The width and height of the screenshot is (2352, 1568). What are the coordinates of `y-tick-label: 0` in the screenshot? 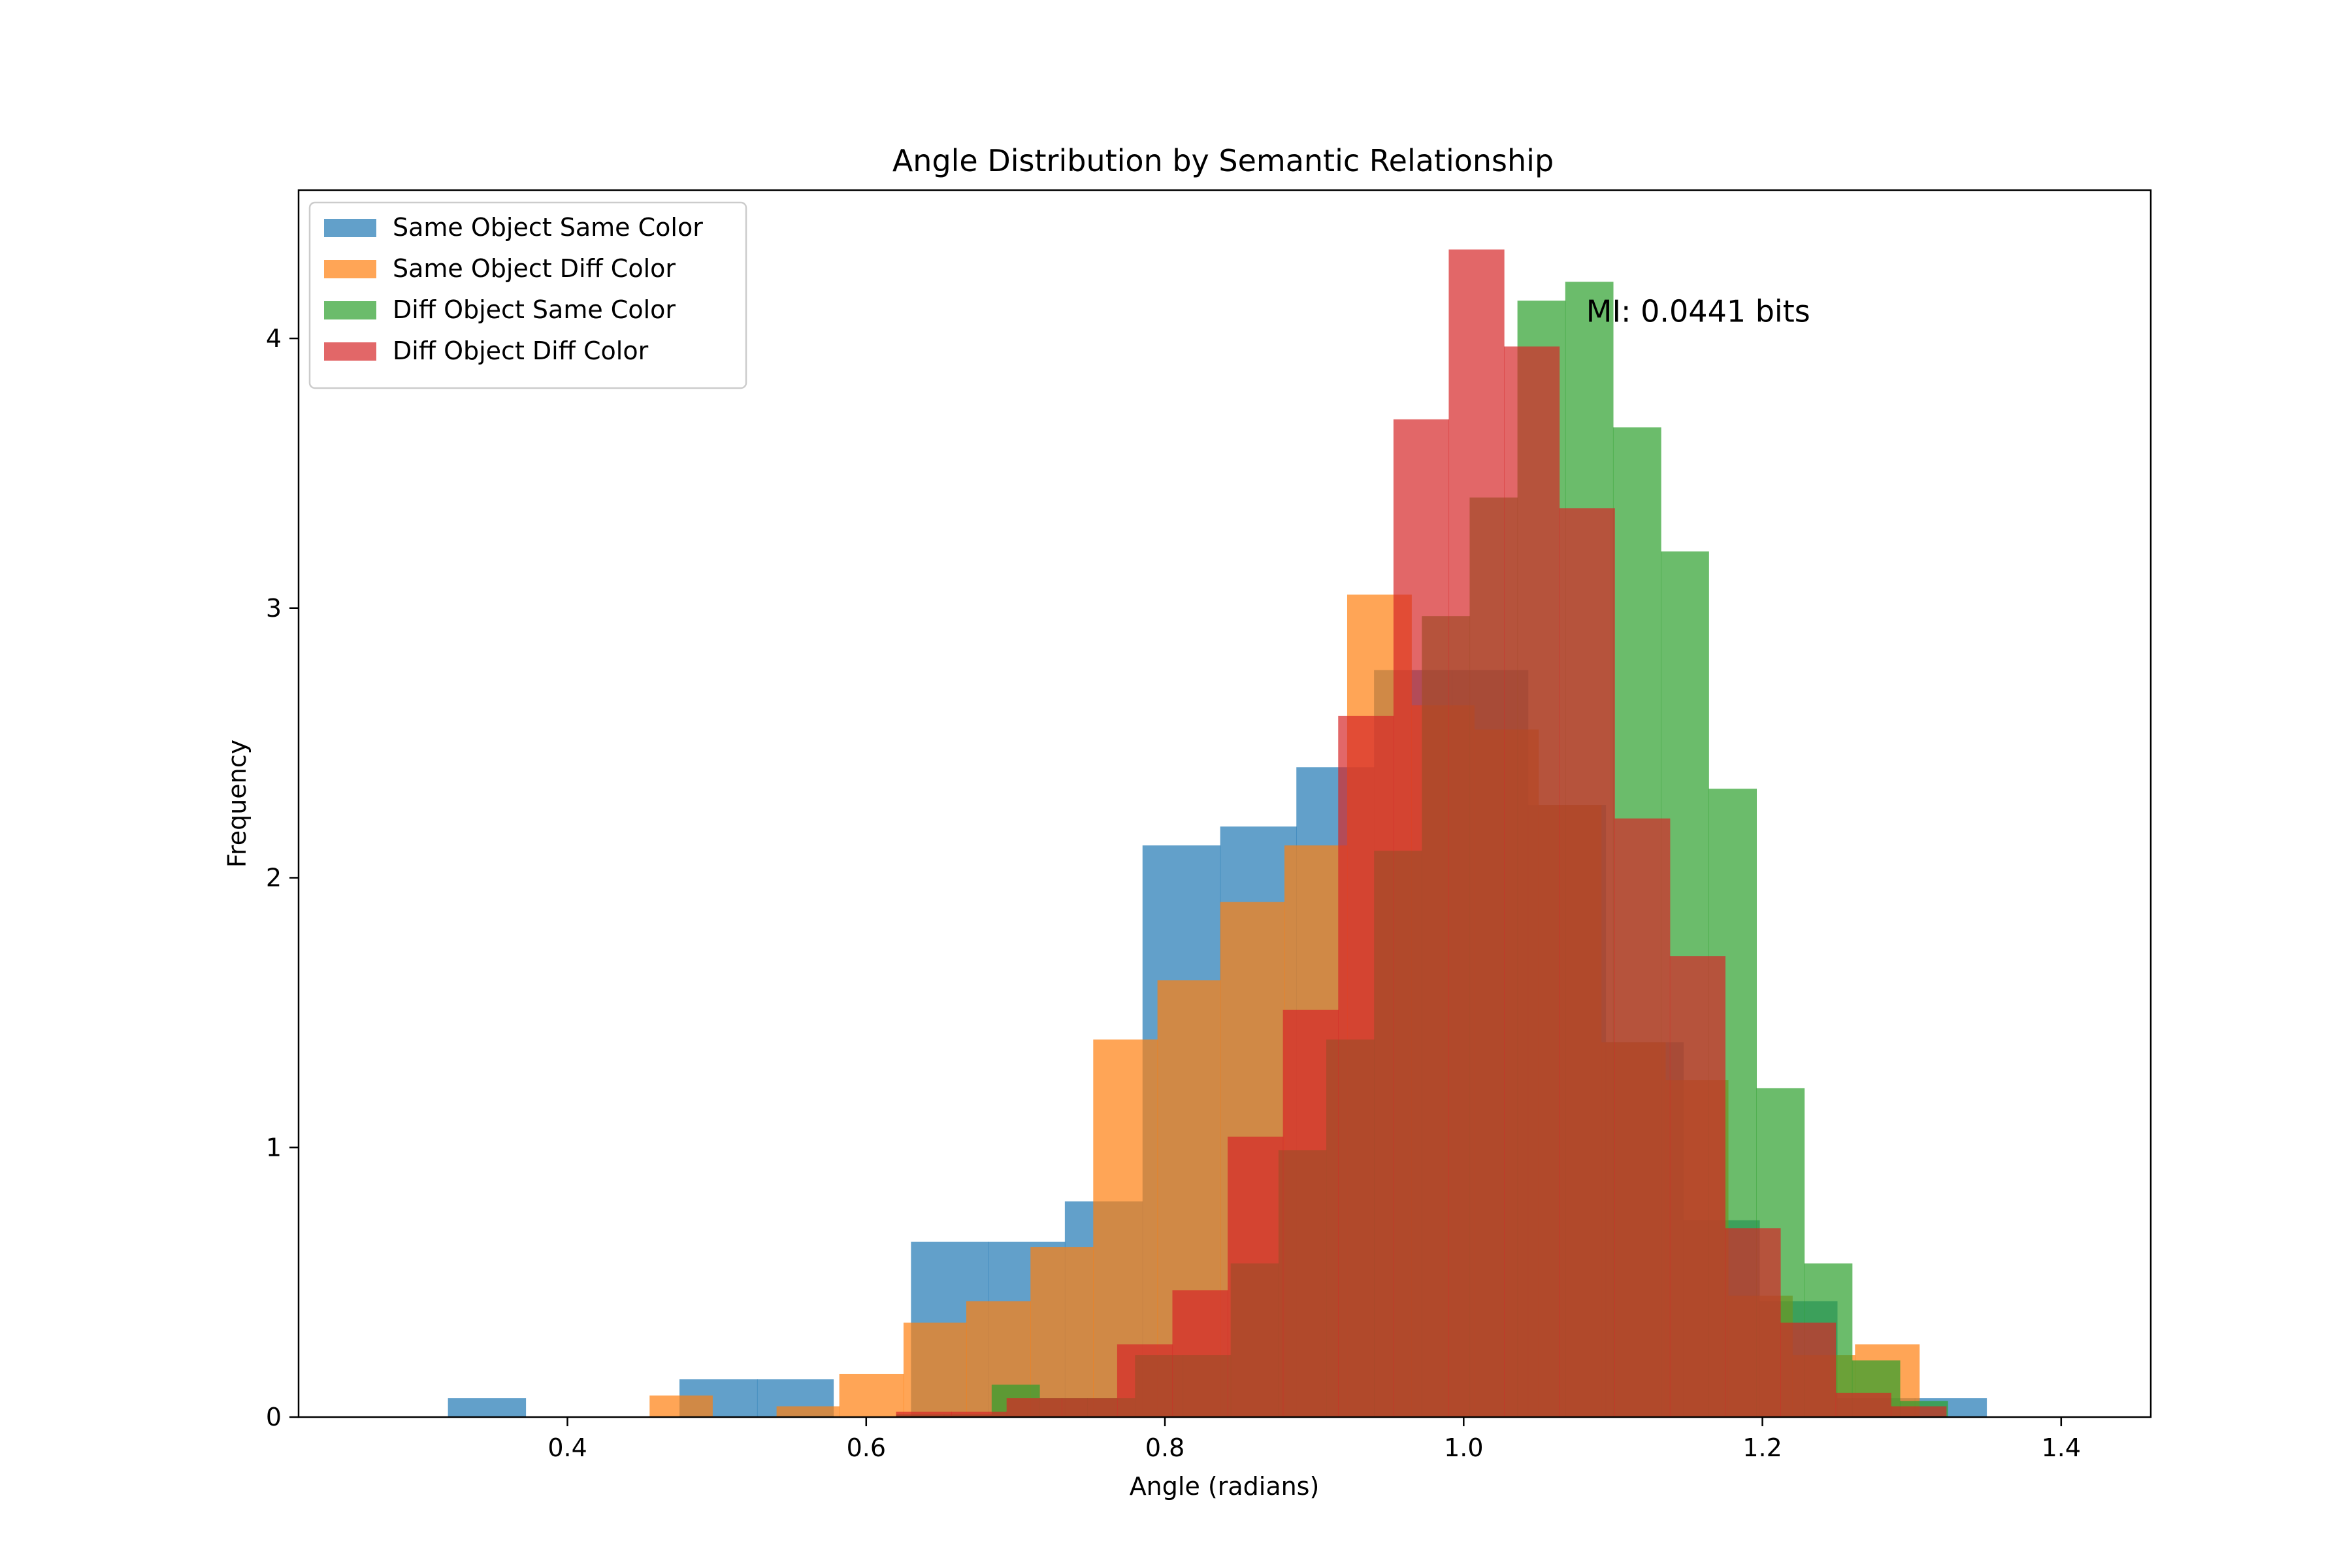 It's located at (274, 1417).